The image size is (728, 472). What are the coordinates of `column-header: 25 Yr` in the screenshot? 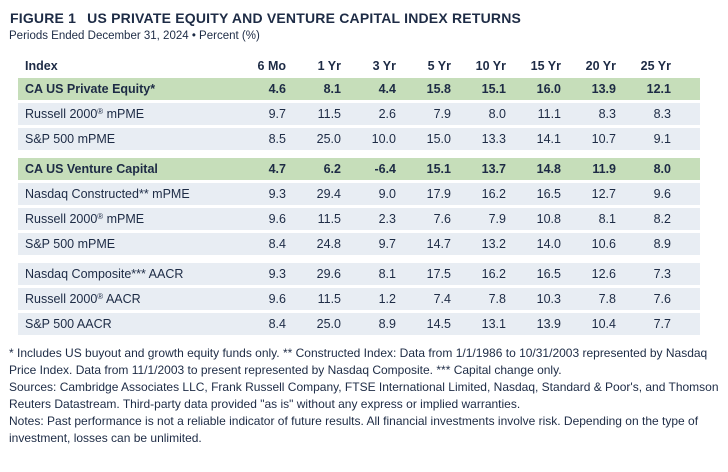 It's located at (655, 65).